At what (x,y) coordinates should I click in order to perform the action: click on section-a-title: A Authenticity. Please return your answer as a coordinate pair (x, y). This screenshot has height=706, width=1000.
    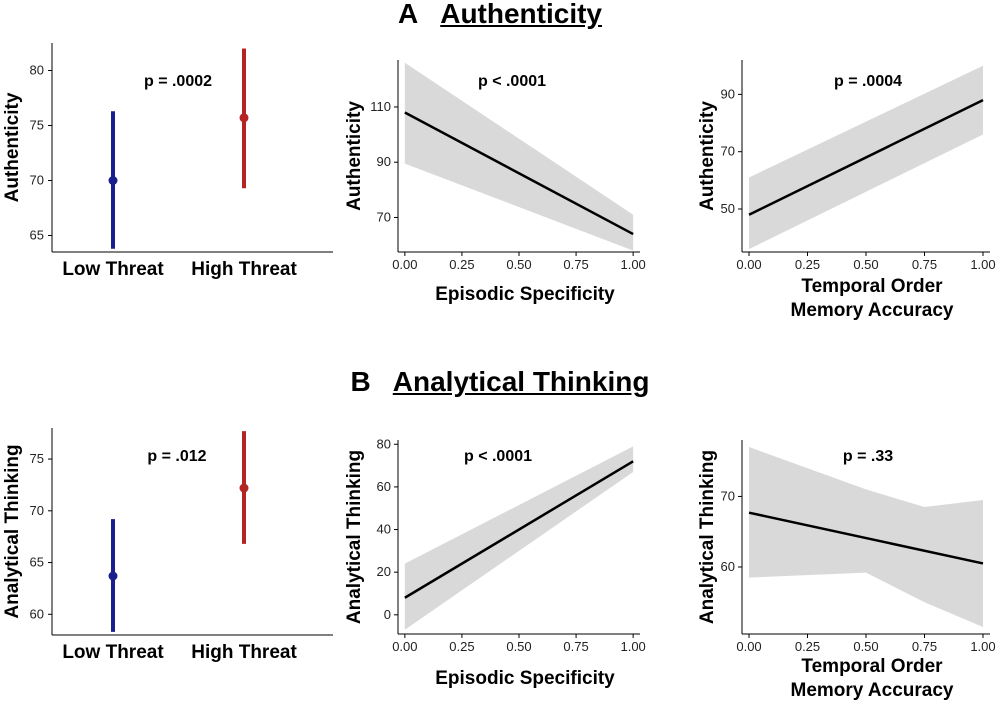
    Looking at the image, I should click on (500, 15).